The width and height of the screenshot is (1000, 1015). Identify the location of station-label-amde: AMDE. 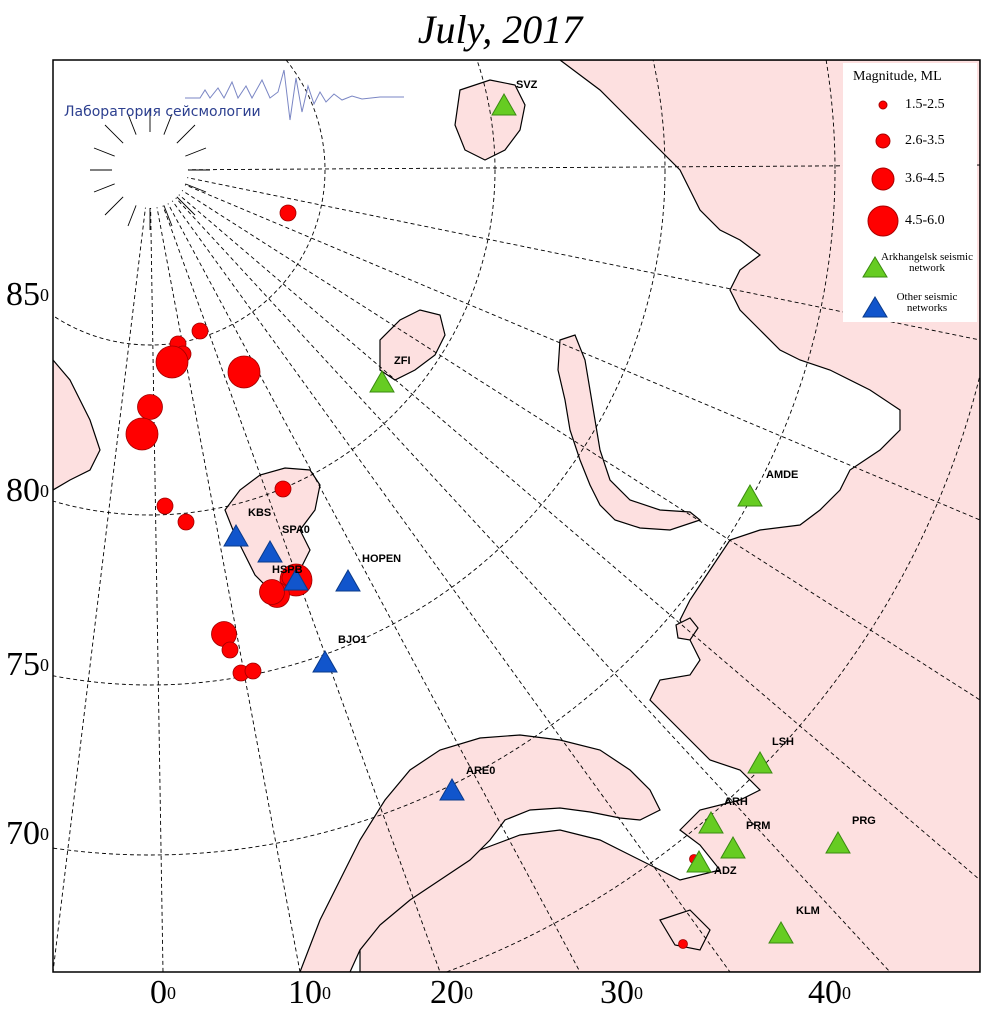
(782, 475).